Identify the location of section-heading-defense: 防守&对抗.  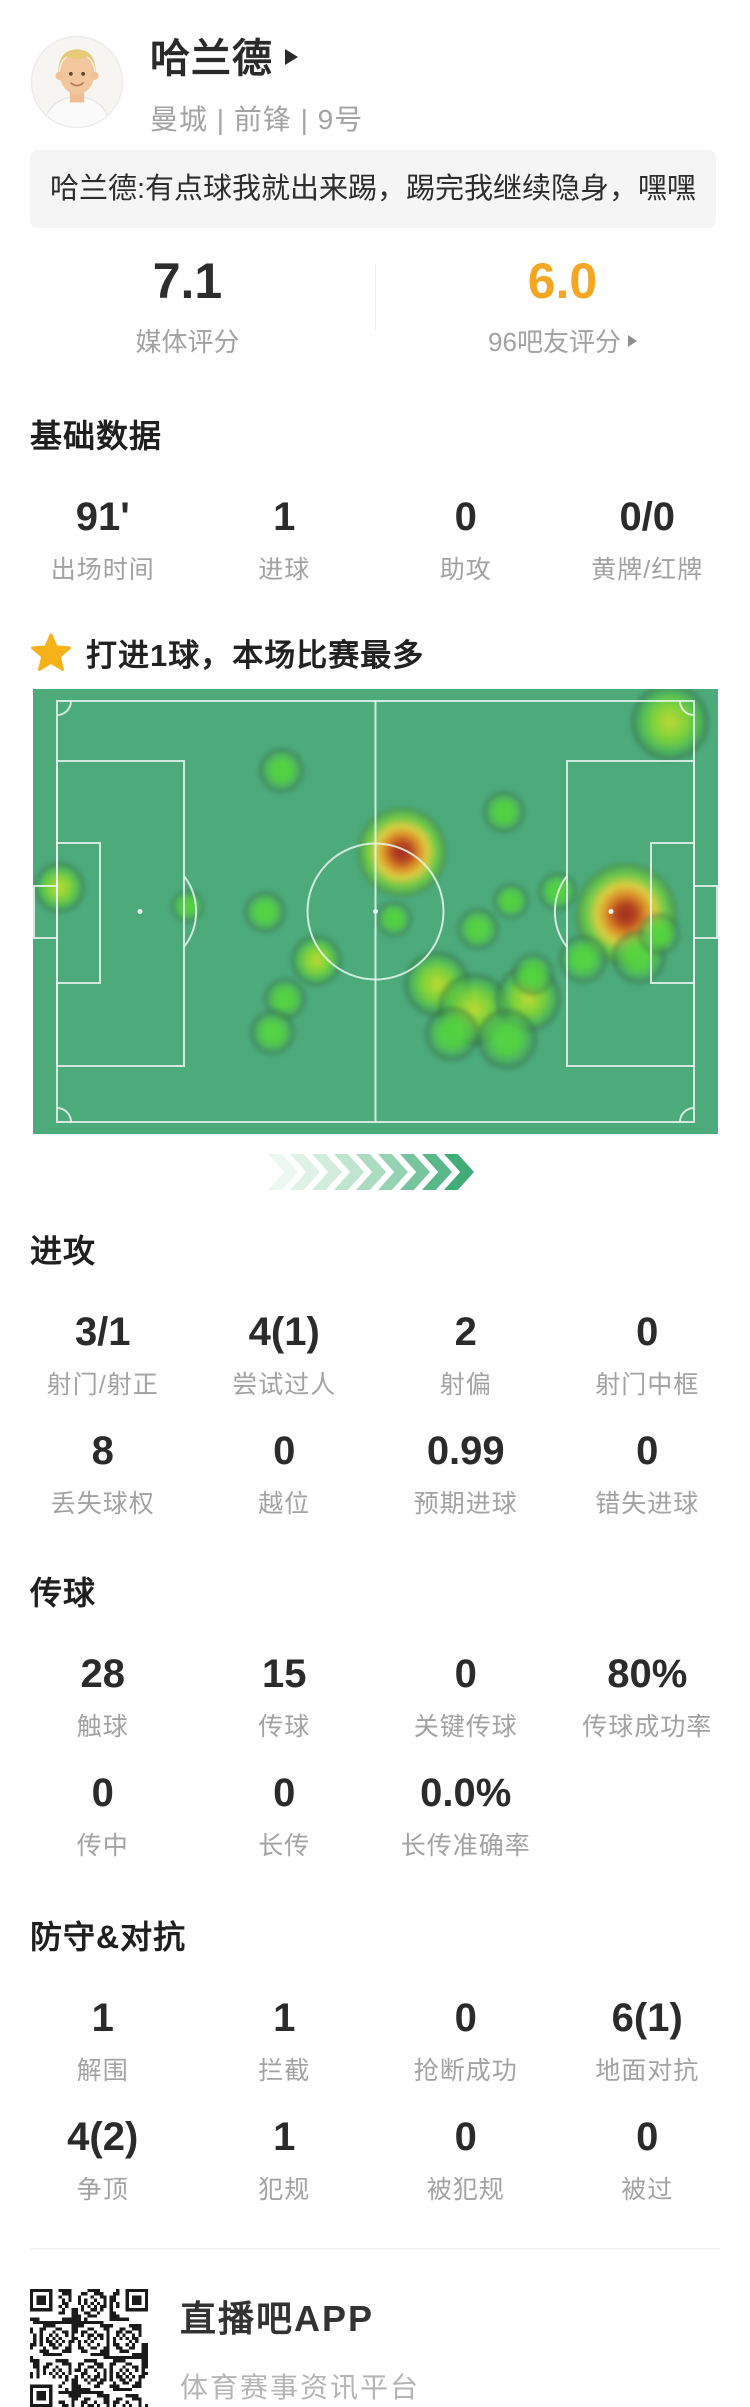
(108, 1937).